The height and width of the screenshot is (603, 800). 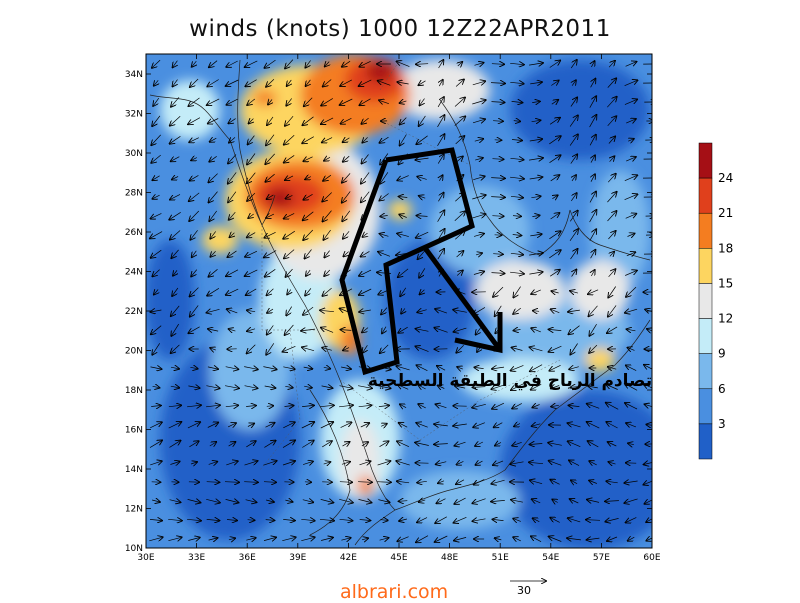 What do you see at coordinates (725, 178) in the screenshot?
I see `colorbar-label: 24` at bounding box center [725, 178].